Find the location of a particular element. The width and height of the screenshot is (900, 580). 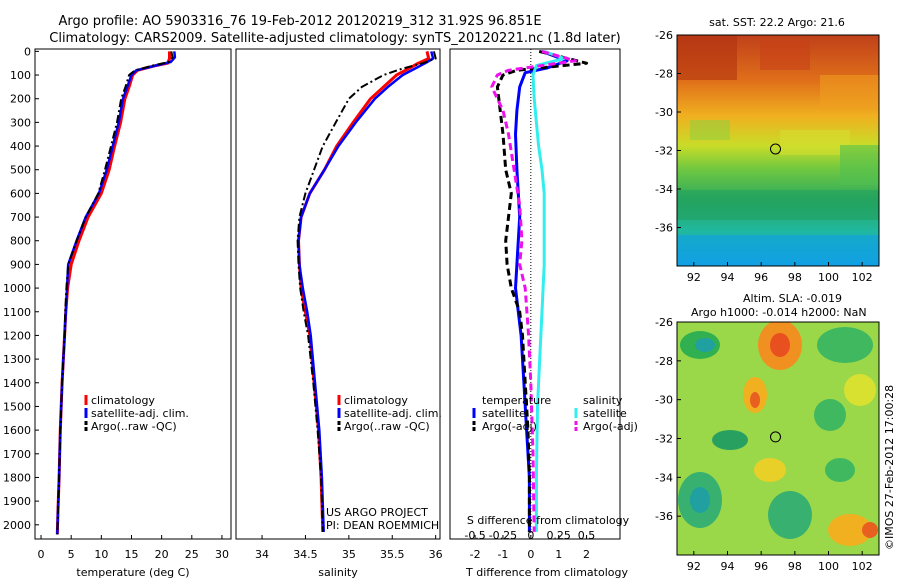

difference-top-xlabel: S difference from climatology is located at coordinates (548, 520).